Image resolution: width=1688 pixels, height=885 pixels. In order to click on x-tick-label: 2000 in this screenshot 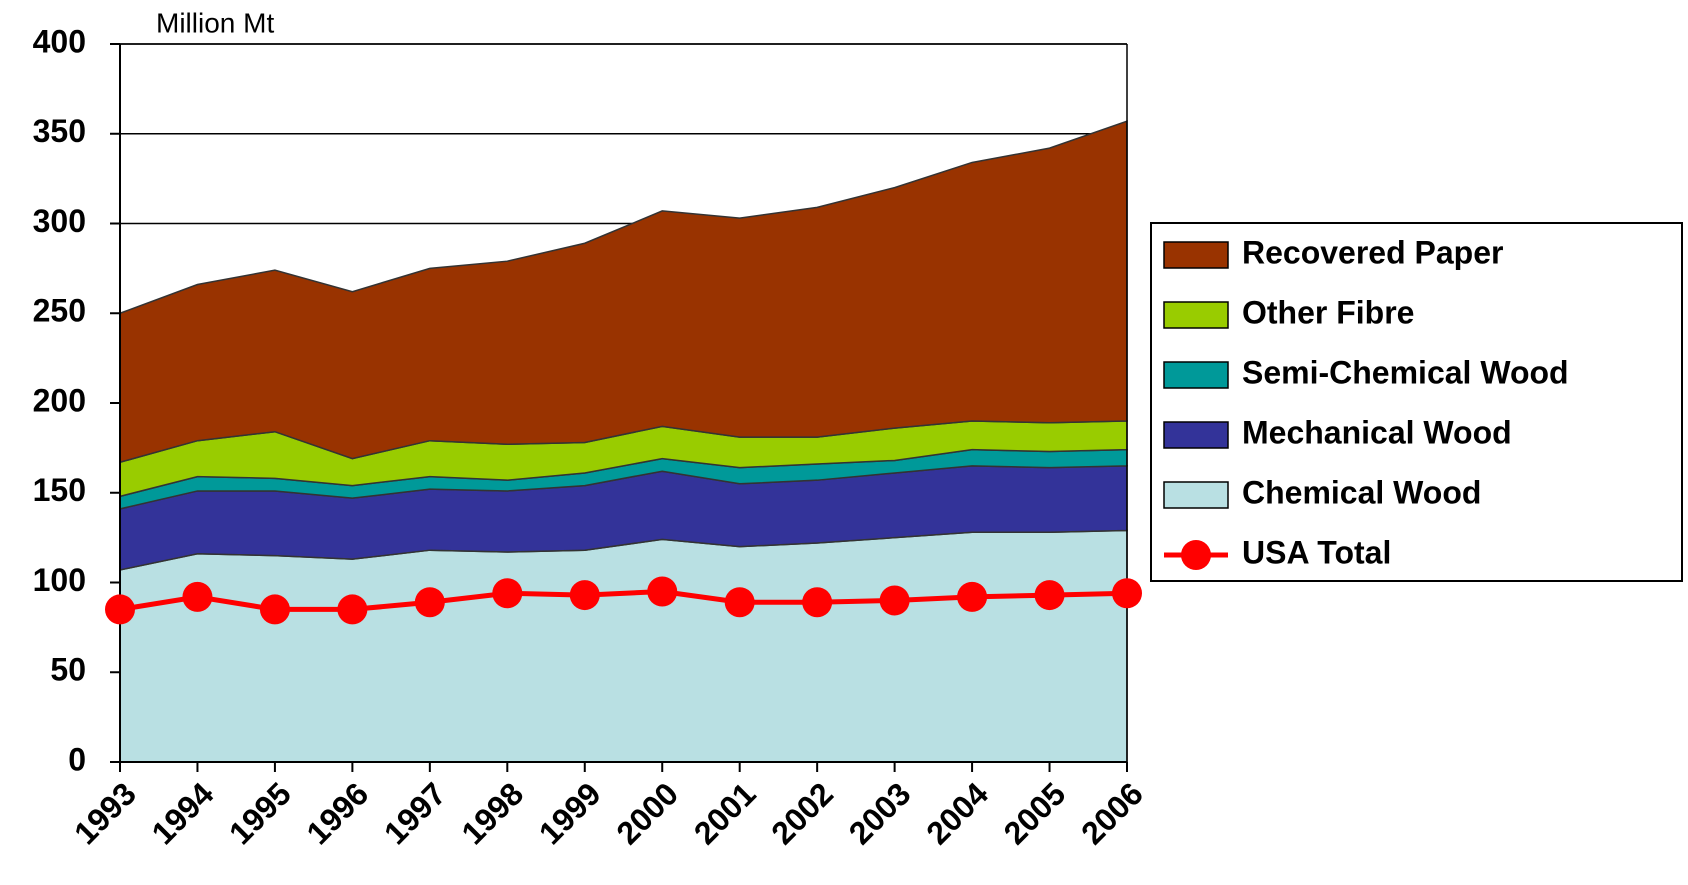, I will do `click(647, 813)`.